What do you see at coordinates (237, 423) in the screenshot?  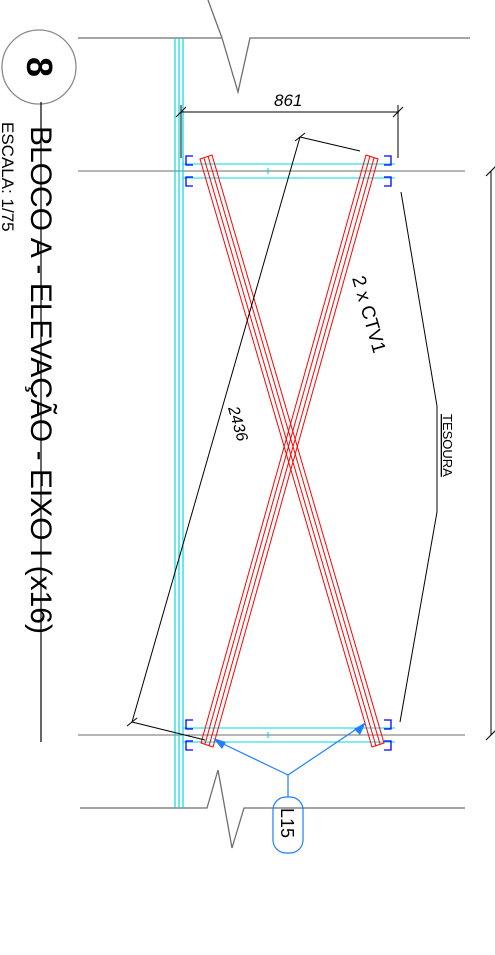 I see `dimension-2436-text: 2436` at bounding box center [237, 423].